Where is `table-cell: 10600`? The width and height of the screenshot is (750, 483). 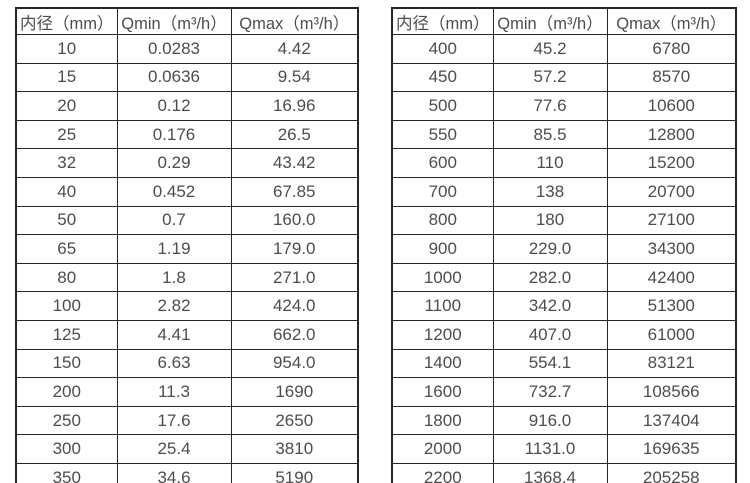
table-cell: 10600 is located at coordinates (671, 106).